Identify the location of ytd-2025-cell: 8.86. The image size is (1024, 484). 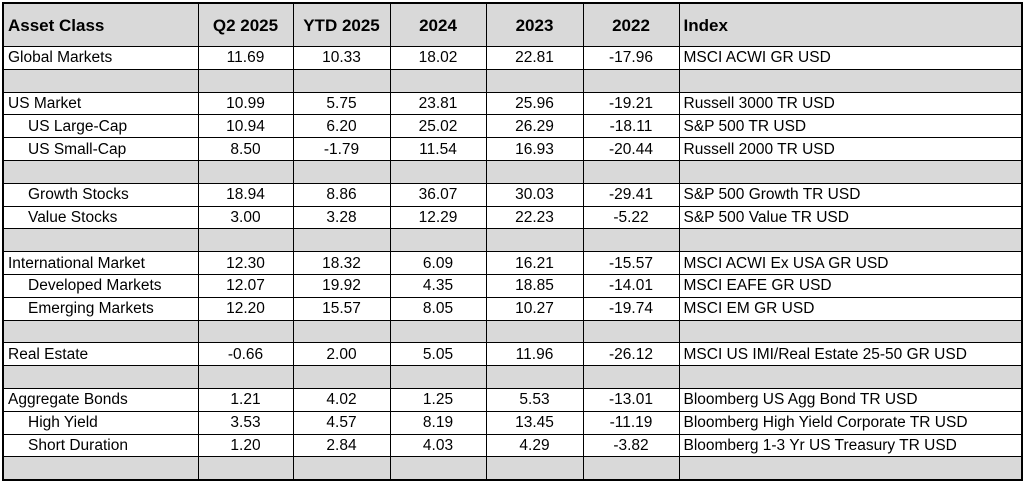
(341, 194).